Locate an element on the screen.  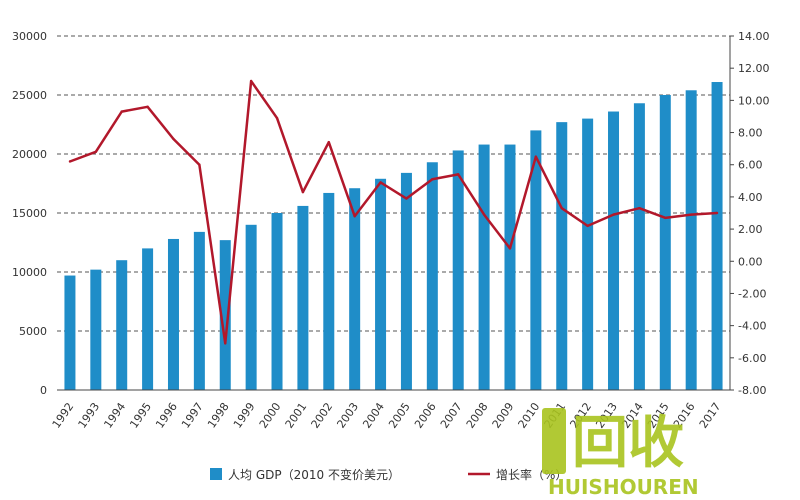
left-tick-label: 15000 is located at coordinates (29, 213).